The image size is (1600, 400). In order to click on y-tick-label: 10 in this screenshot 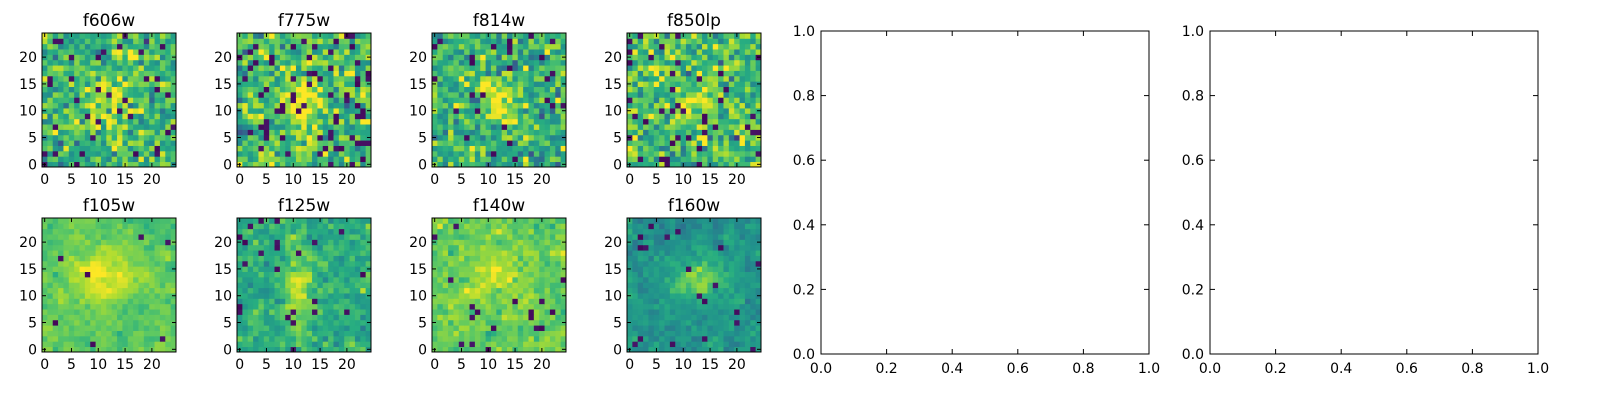, I will do `click(223, 297)`.